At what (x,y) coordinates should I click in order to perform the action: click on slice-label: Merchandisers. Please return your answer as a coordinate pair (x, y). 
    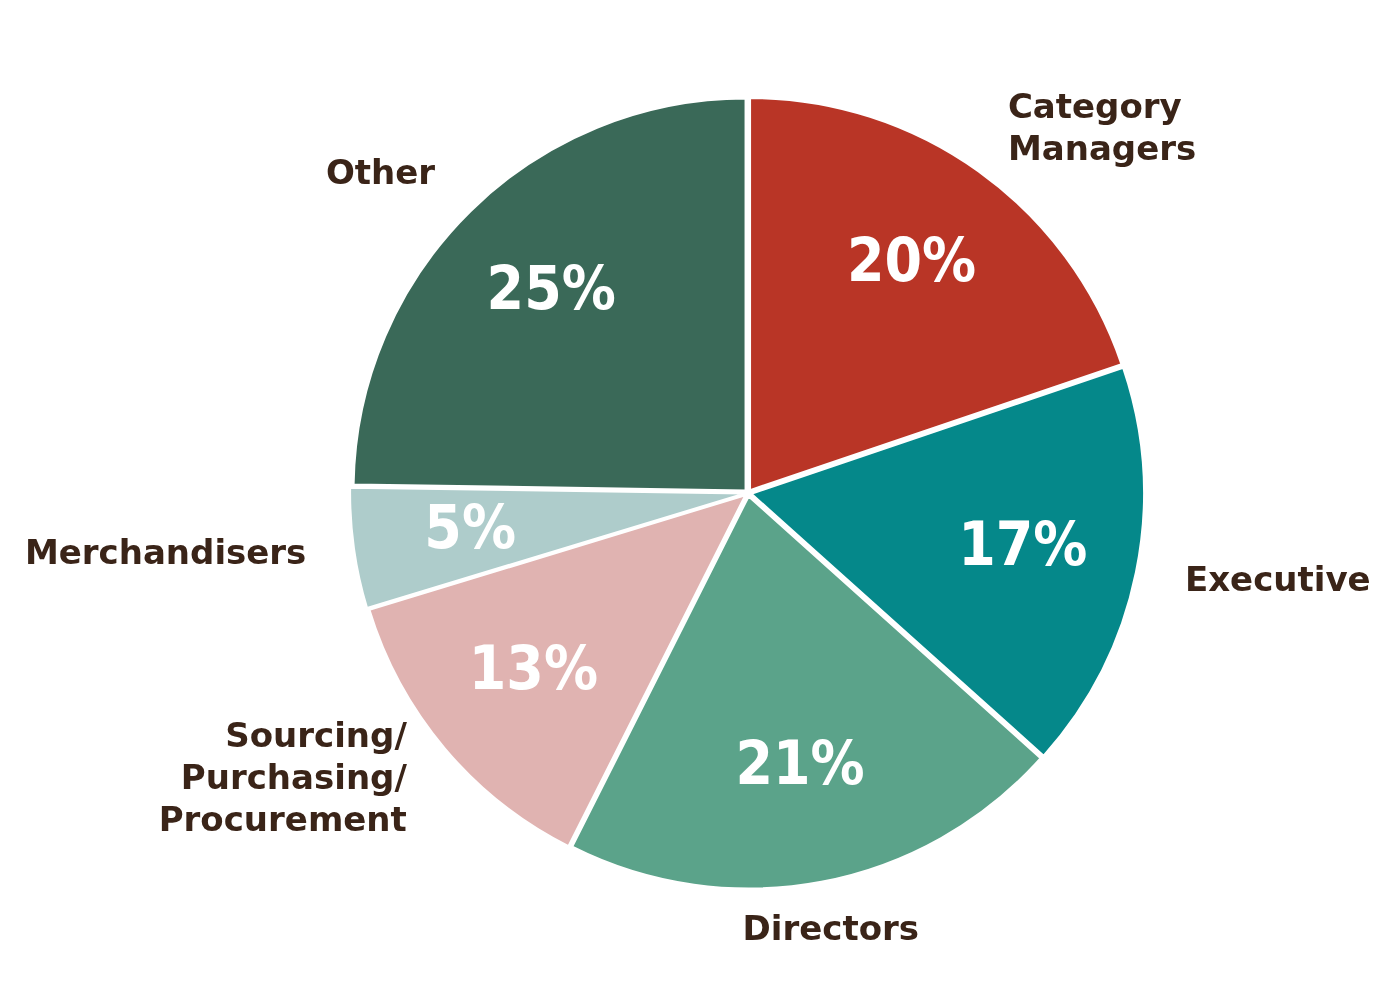
    Looking at the image, I should click on (165, 552).